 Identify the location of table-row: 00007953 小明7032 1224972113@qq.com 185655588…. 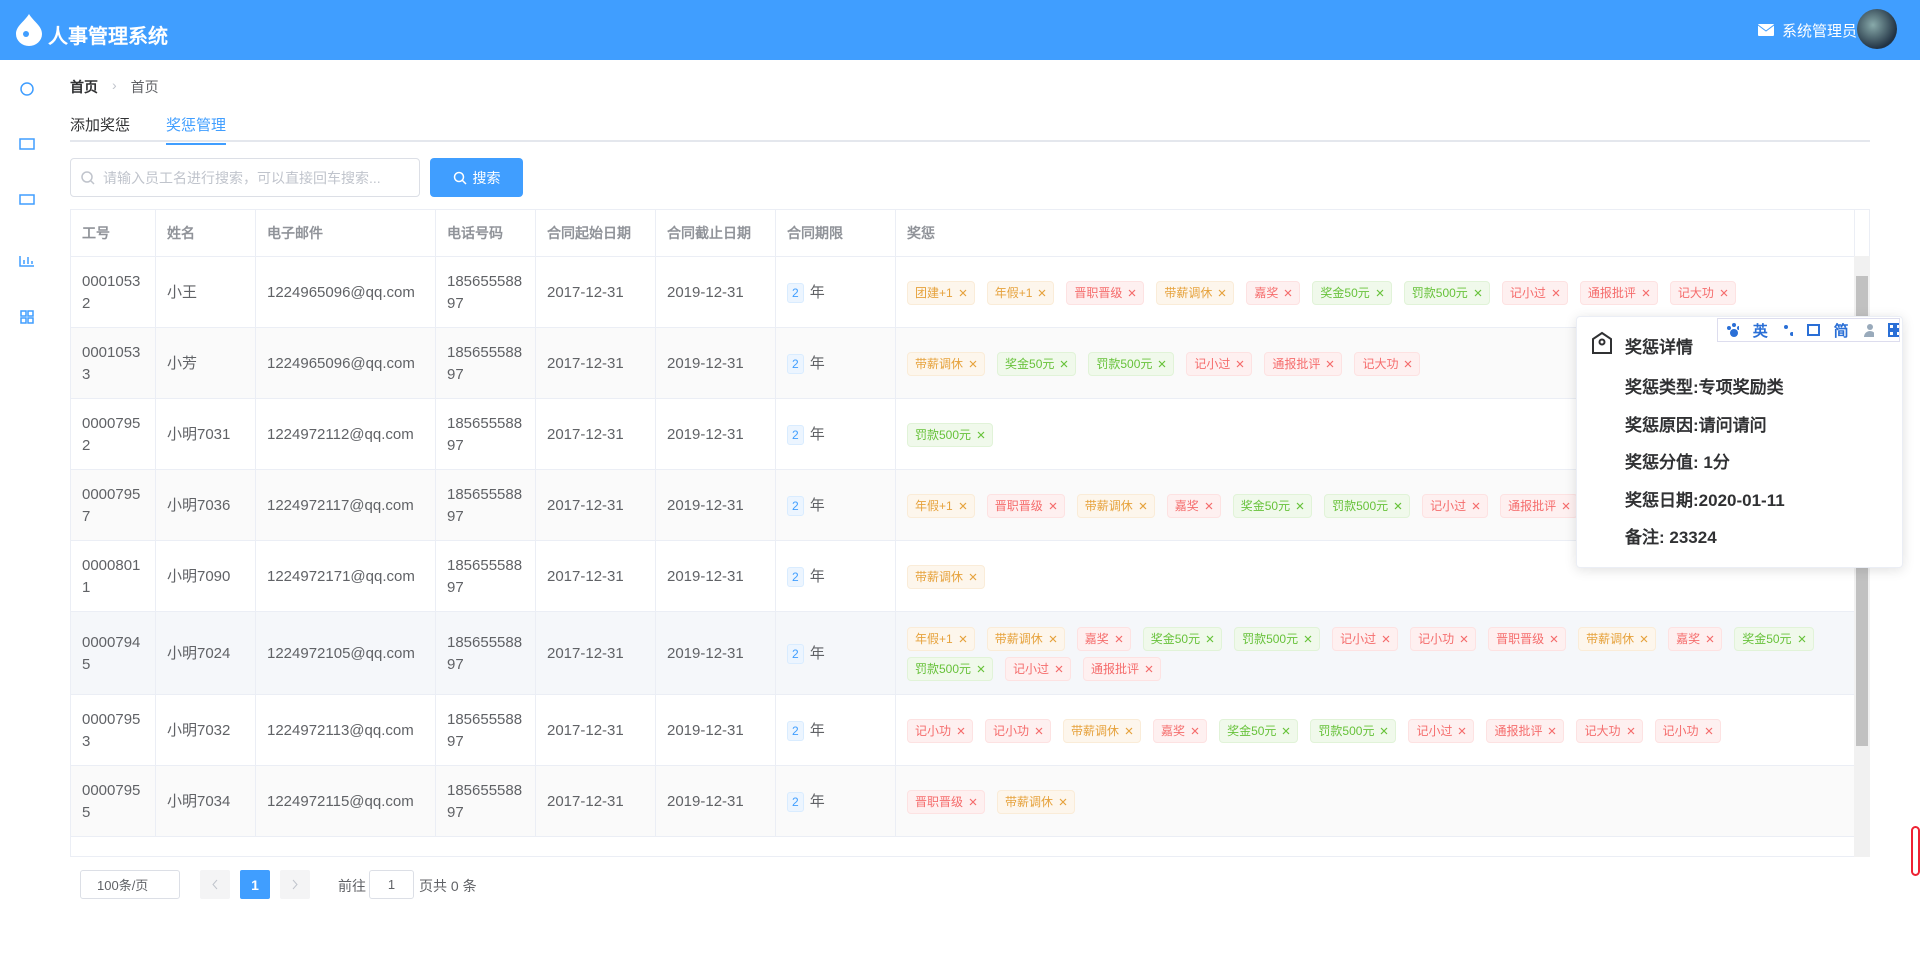
(963, 730).